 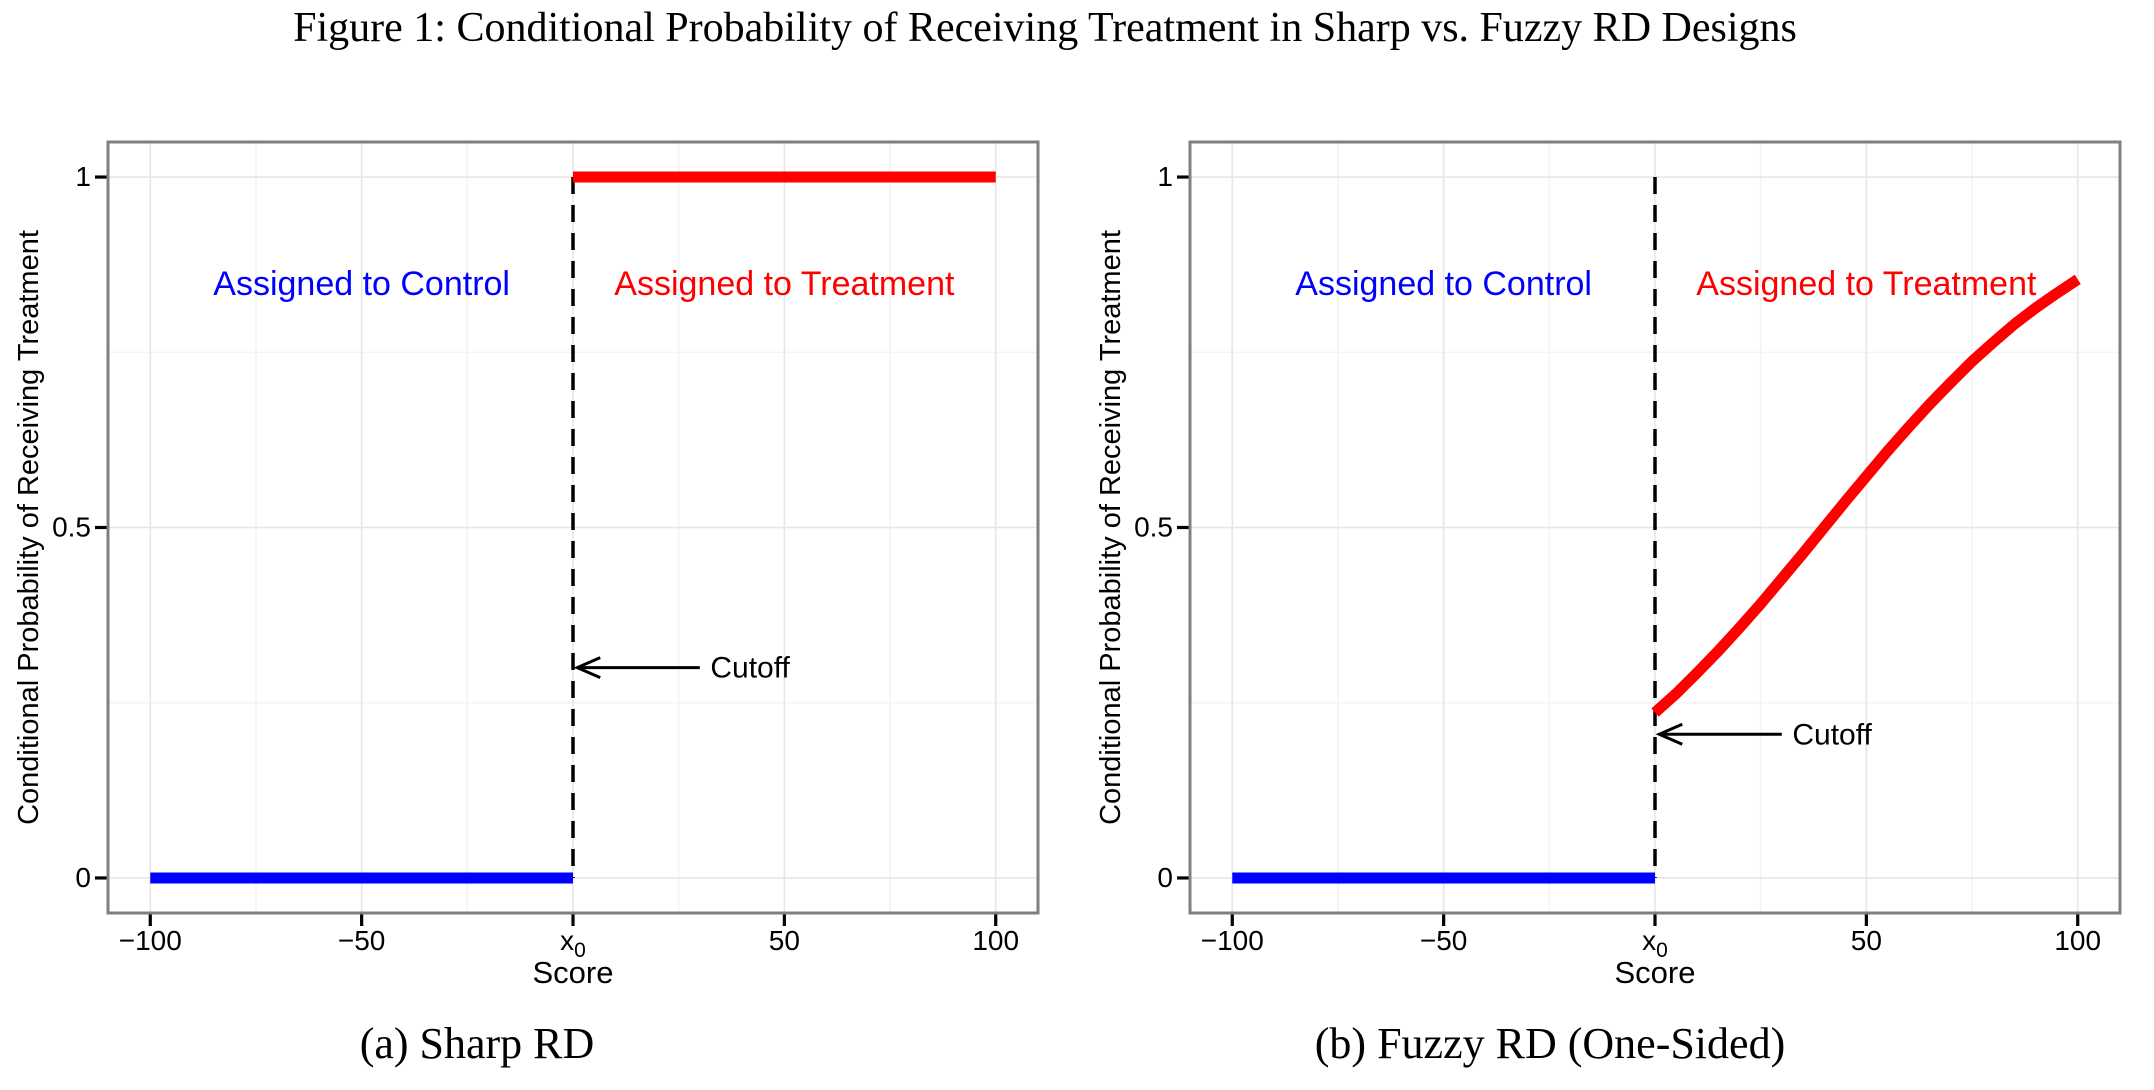 What do you see at coordinates (477, 1043) in the screenshot?
I see `caption-sharp-rd: (a) Sharp RD` at bounding box center [477, 1043].